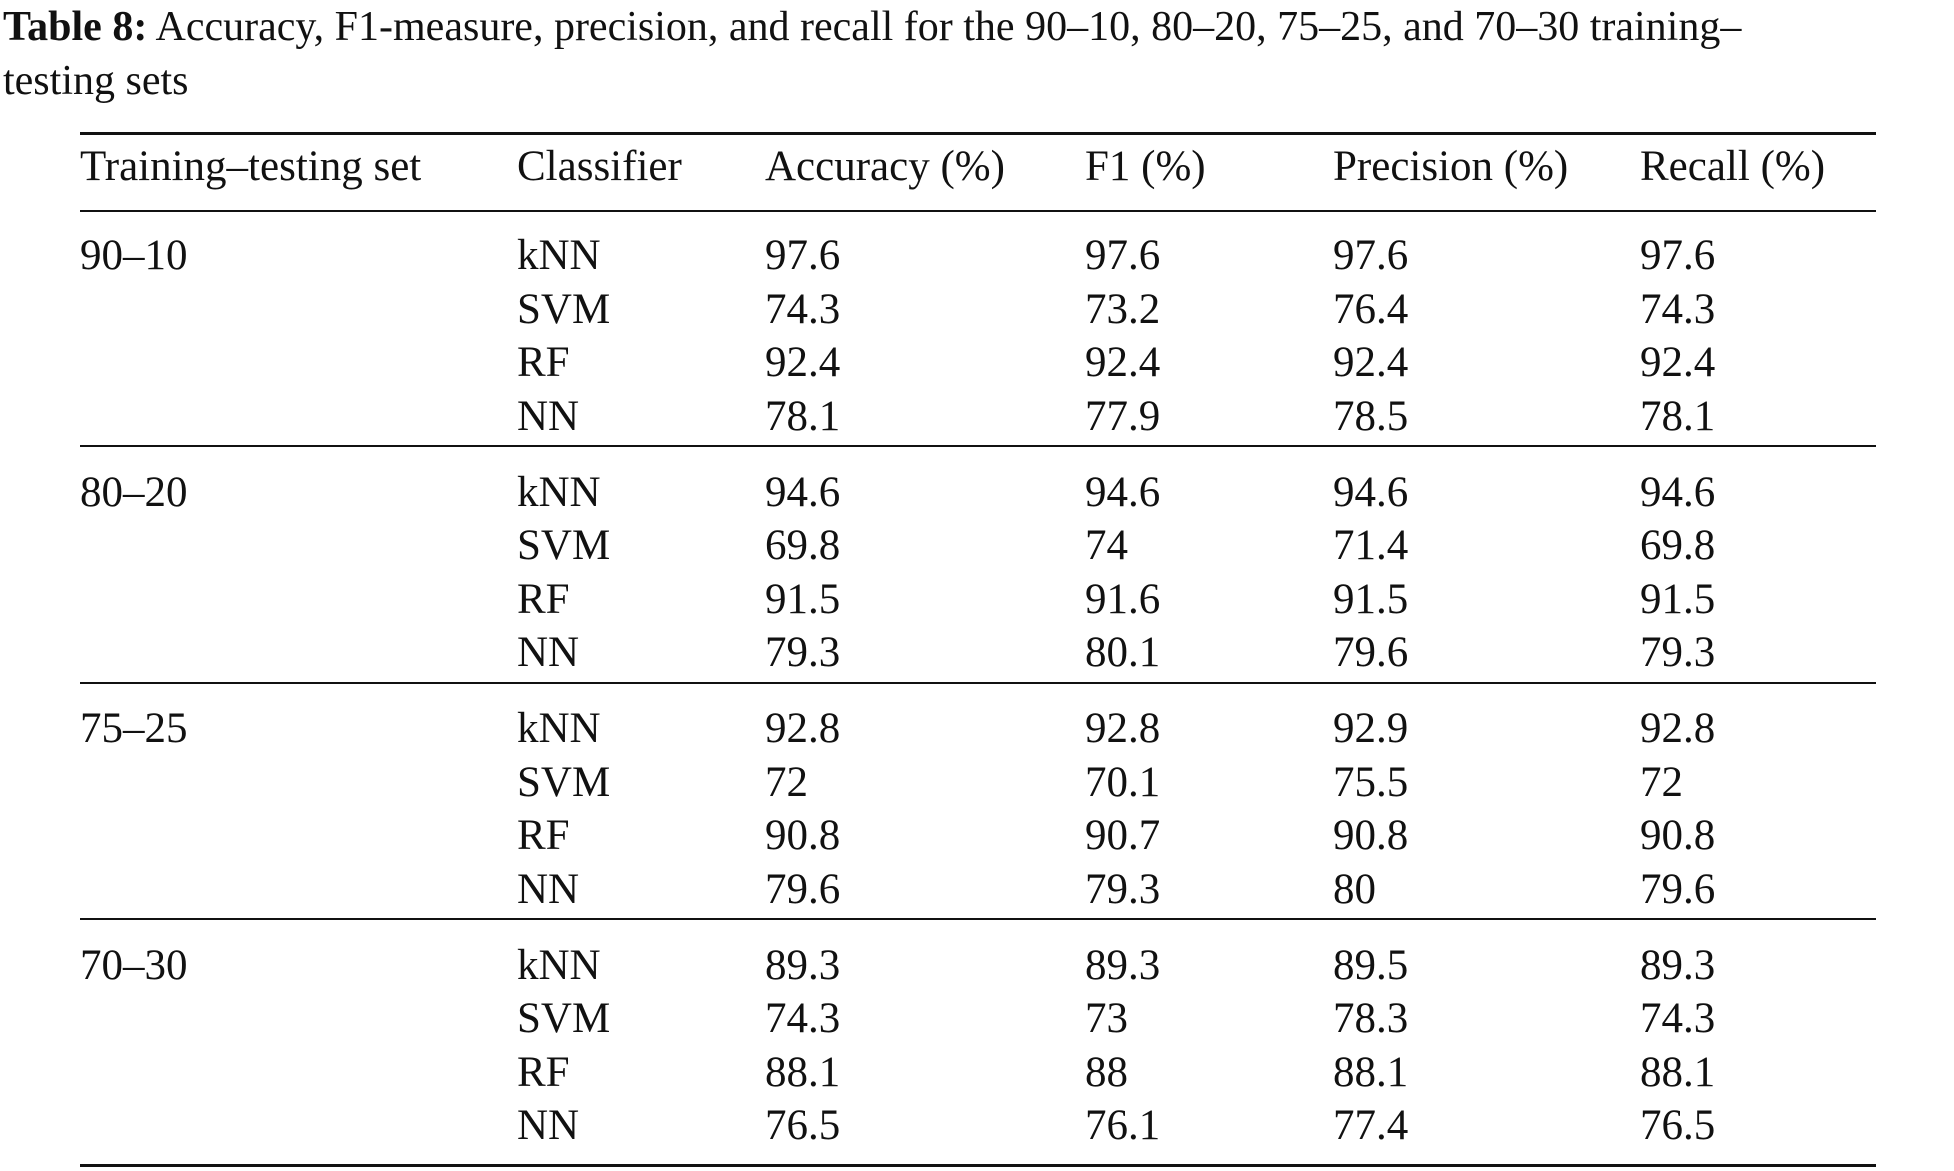  I want to click on table-cell-precision: 97.6, so click(1371, 255).